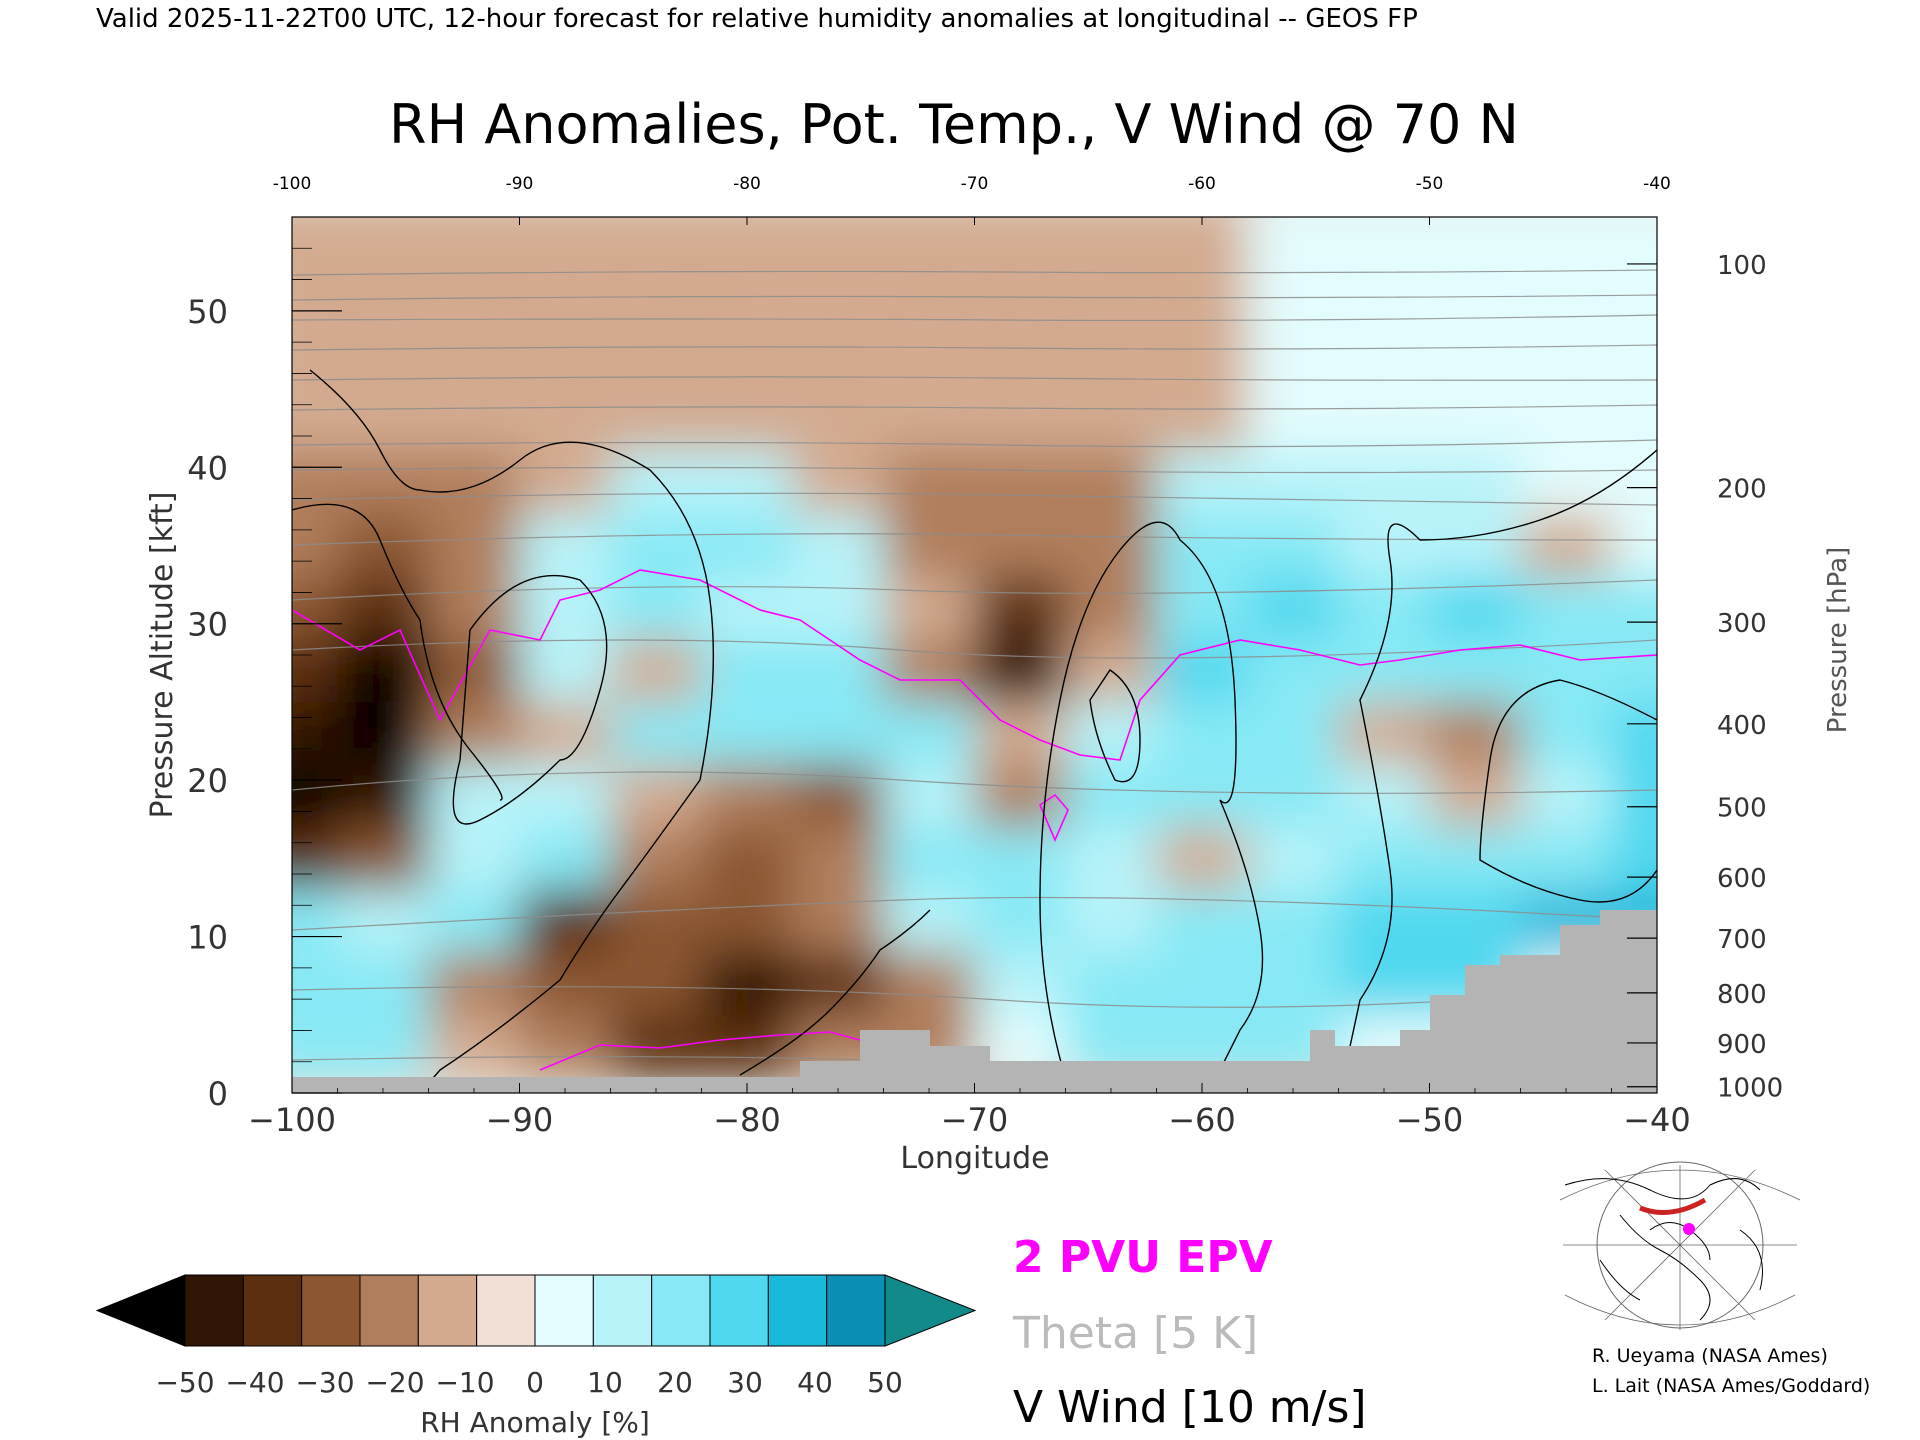 The height and width of the screenshot is (1440, 1920). What do you see at coordinates (1202, 184) in the screenshot?
I see `top-x-tick-label: -60` at bounding box center [1202, 184].